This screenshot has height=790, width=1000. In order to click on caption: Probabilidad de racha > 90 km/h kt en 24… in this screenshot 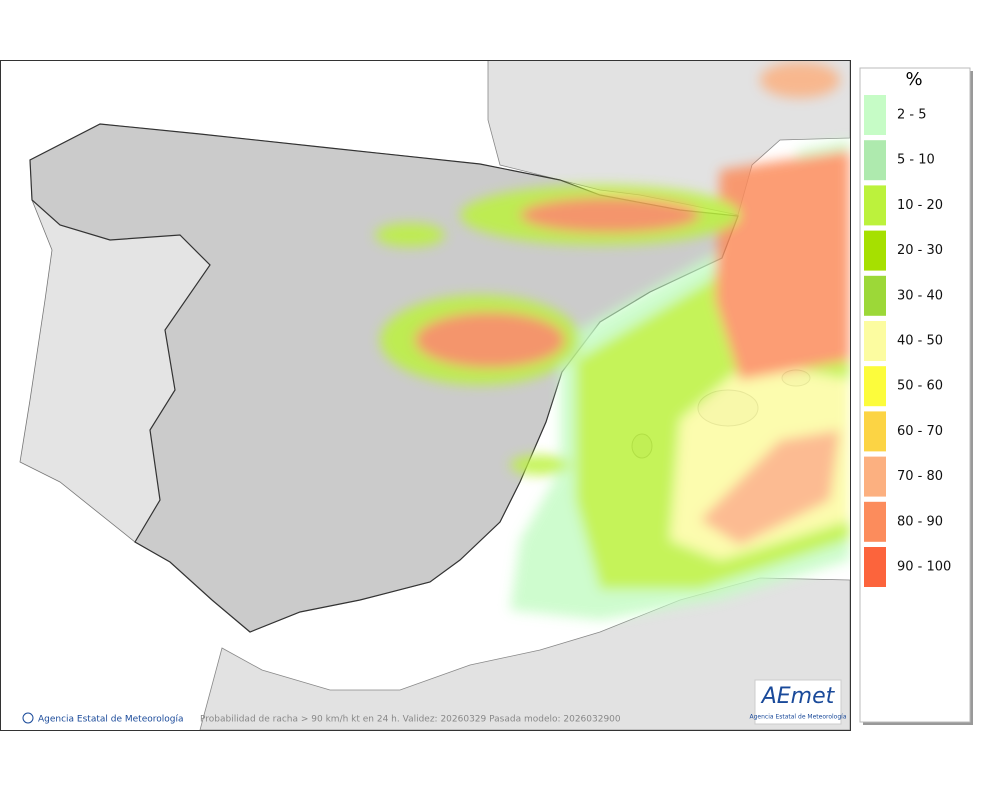, I will do `click(410, 720)`.